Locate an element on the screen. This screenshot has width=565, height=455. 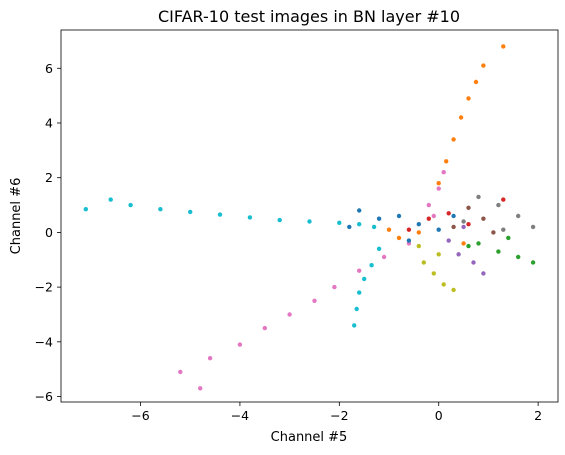
y-tick-label: −6 is located at coordinates (44, 396).